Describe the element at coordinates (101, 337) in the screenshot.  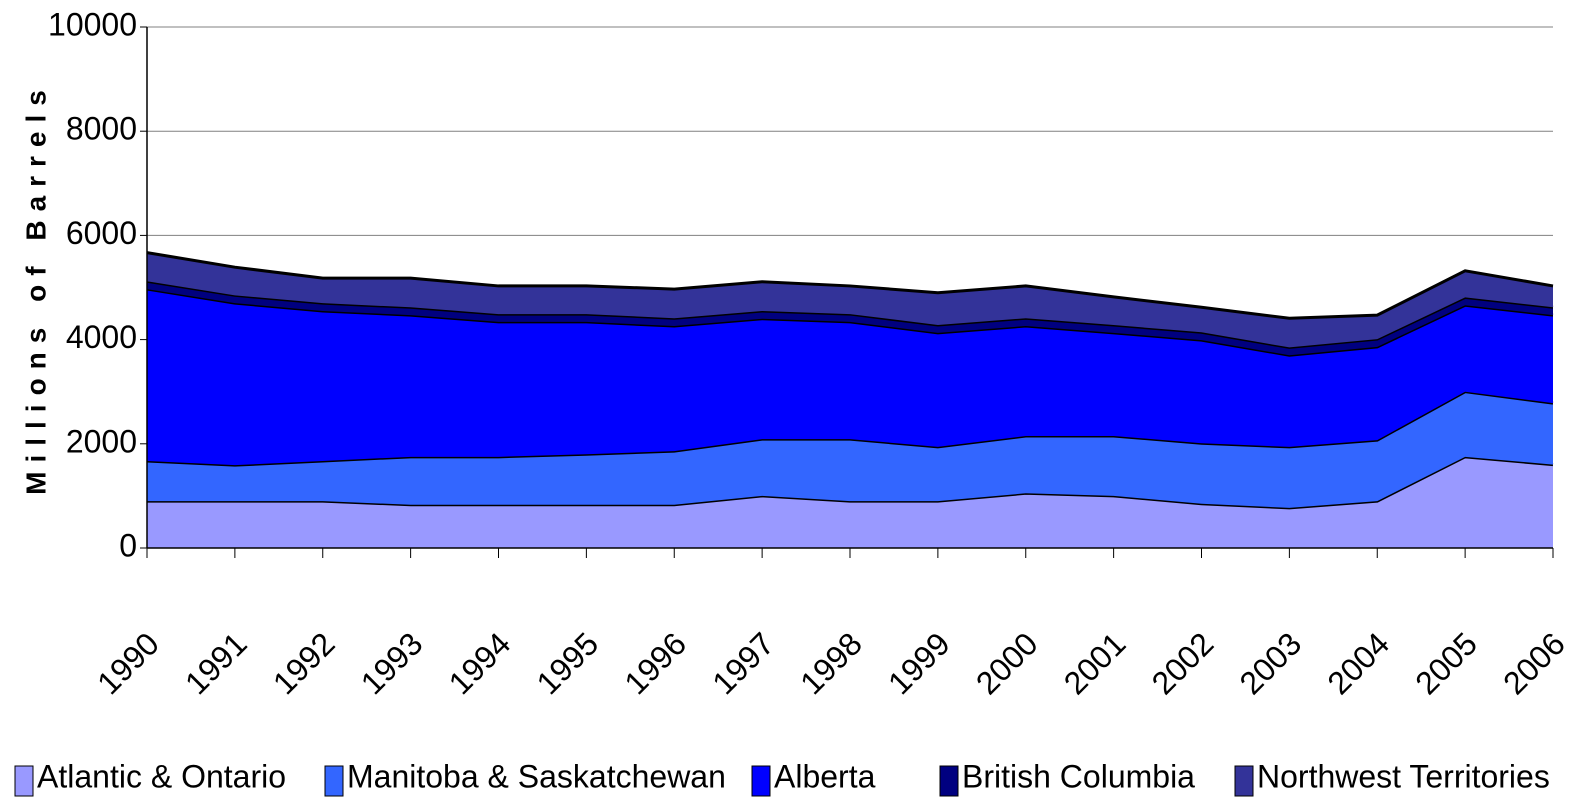
I see `y-tick-label: 4000` at that location.